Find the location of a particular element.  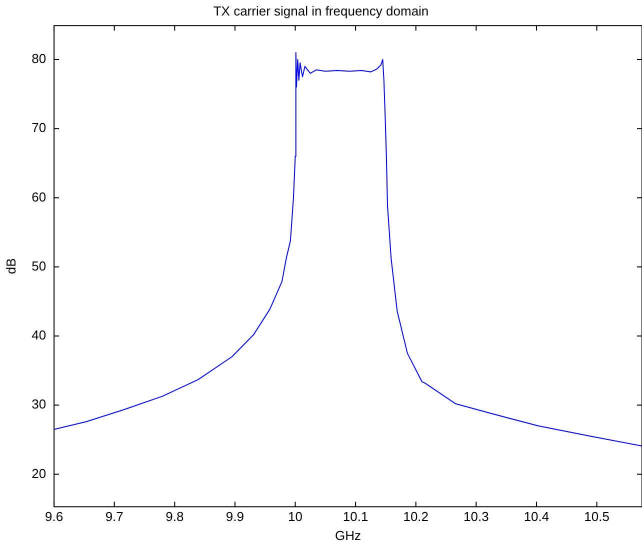

y-axis-title: dB is located at coordinates (10, 266).